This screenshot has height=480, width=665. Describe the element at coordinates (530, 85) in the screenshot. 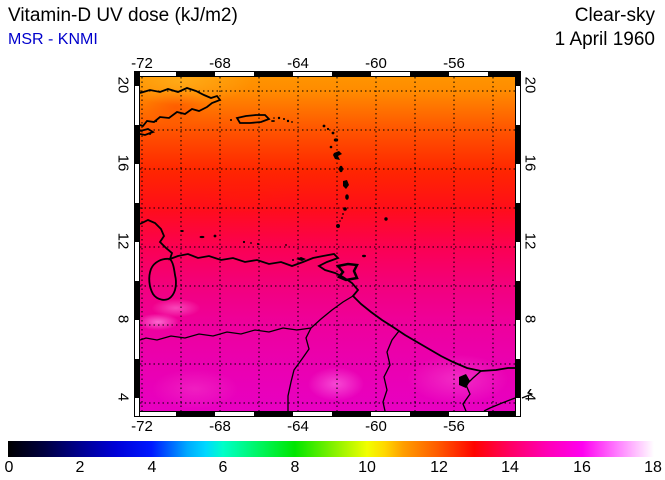

I see `lat-tick-right: 20` at that location.